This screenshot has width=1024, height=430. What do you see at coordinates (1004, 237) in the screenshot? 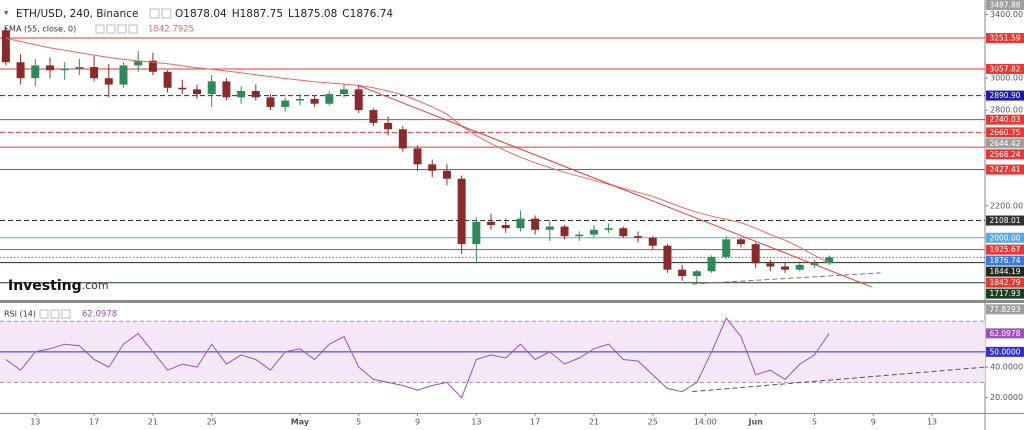
I see `level-label: 2000.00` at bounding box center [1004, 237].